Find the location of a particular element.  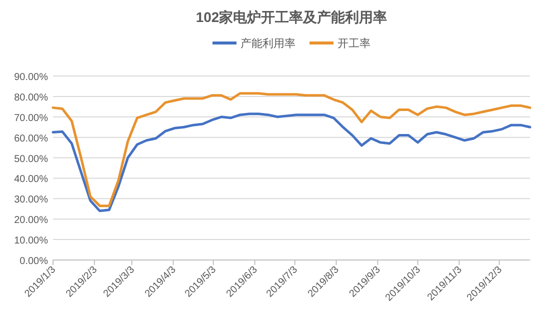

y-tick-label: 20.00% is located at coordinates (31, 220).